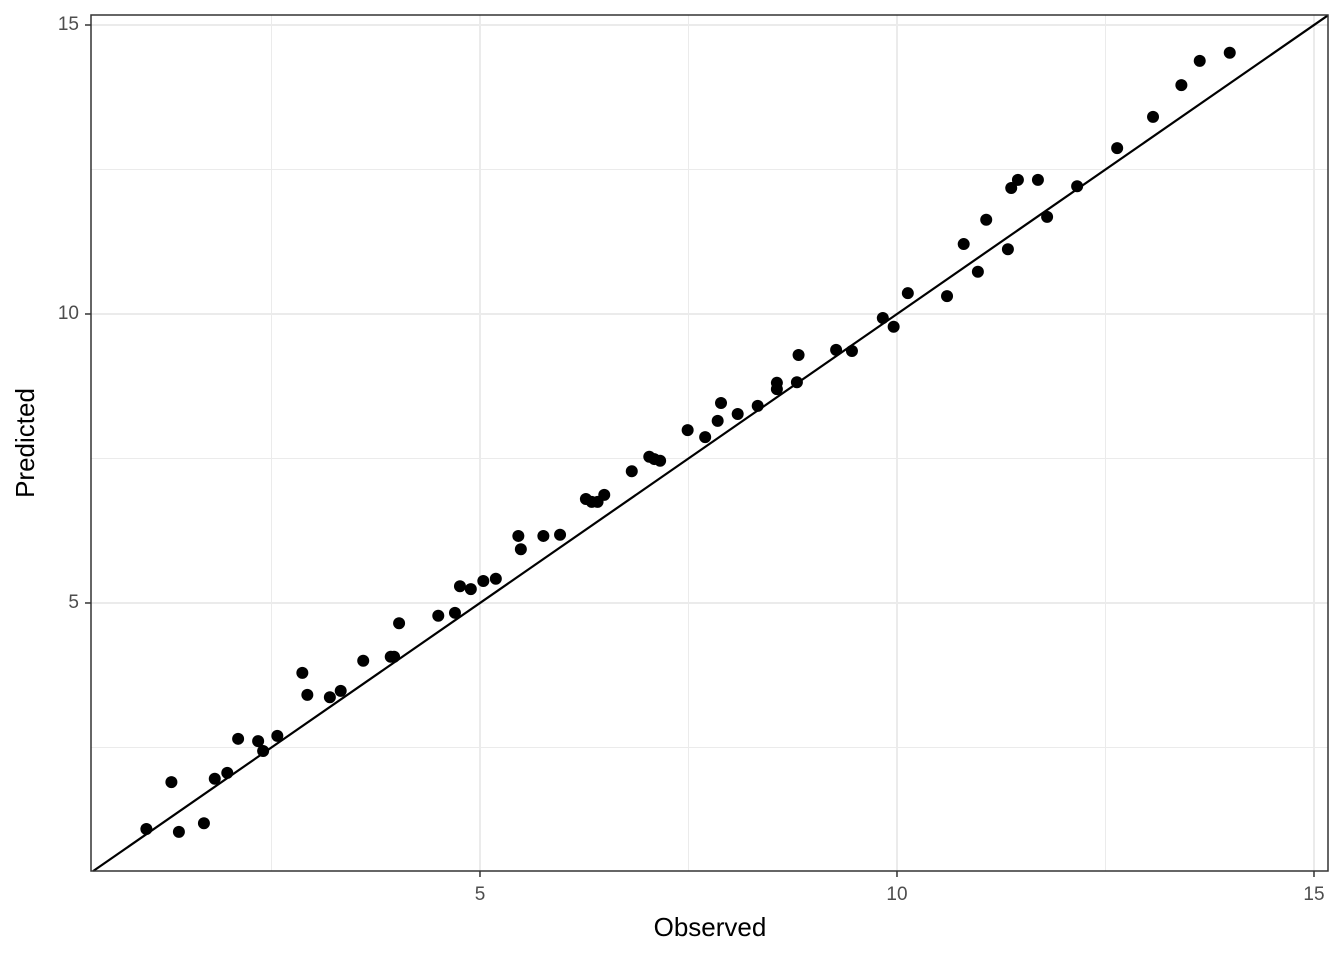 This screenshot has height=960, width=1344. What do you see at coordinates (25, 443) in the screenshot?
I see `y-axis-title: Predicted` at bounding box center [25, 443].